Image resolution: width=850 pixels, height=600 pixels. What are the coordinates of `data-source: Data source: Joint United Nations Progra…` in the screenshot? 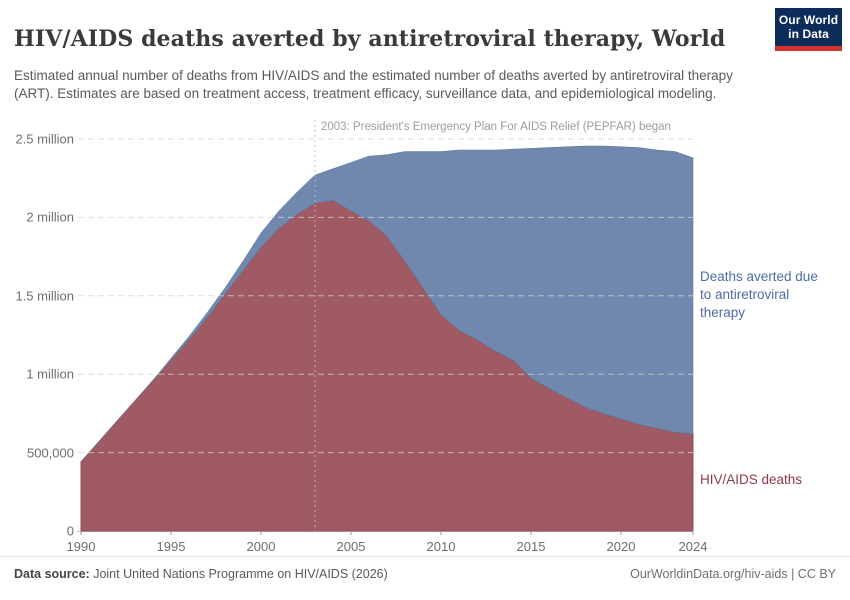 It's located at (201, 574).